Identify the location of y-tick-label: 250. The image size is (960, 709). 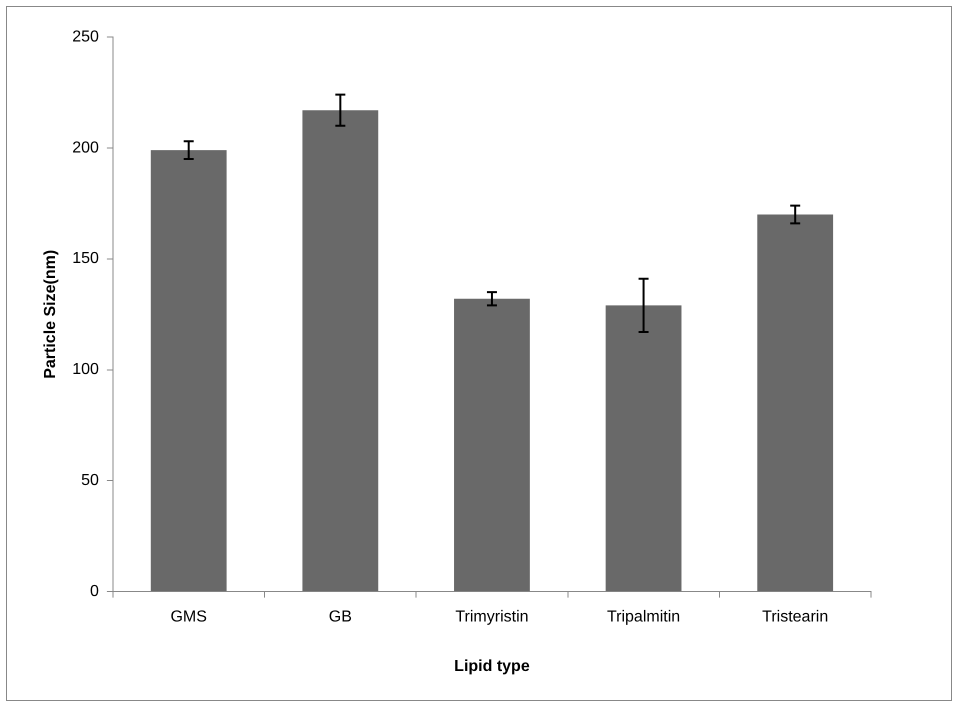
(85, 37).